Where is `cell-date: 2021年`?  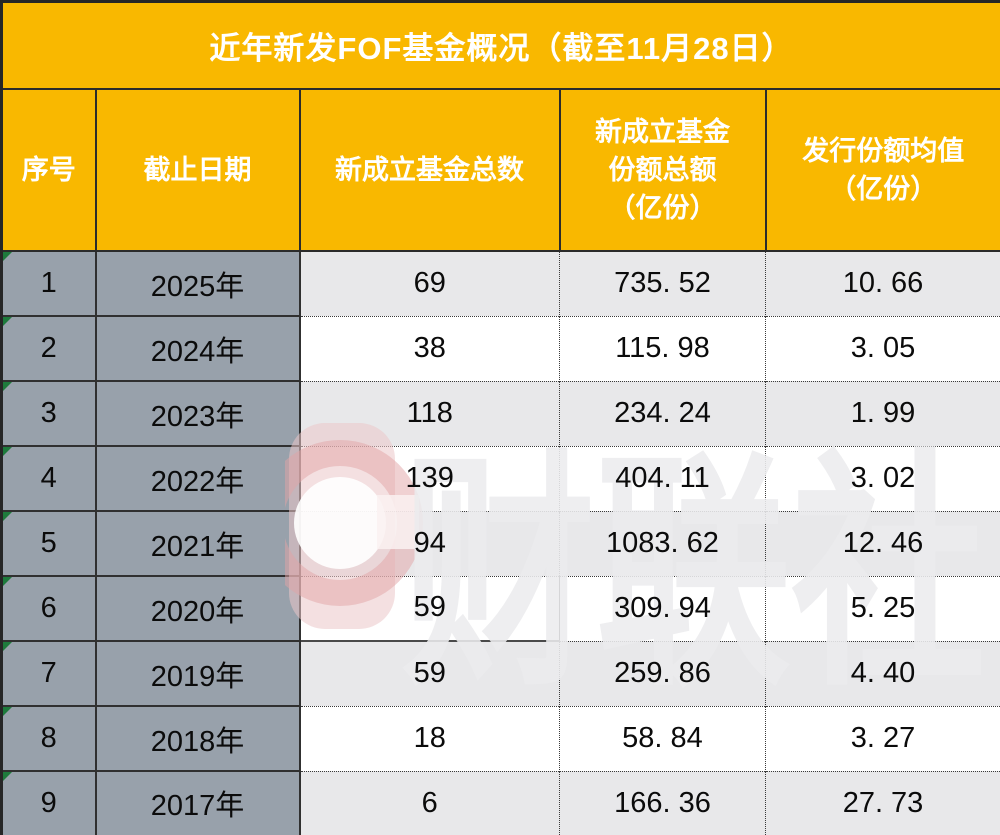
cell-date: 2021年 is located at coordinates (197, 543).